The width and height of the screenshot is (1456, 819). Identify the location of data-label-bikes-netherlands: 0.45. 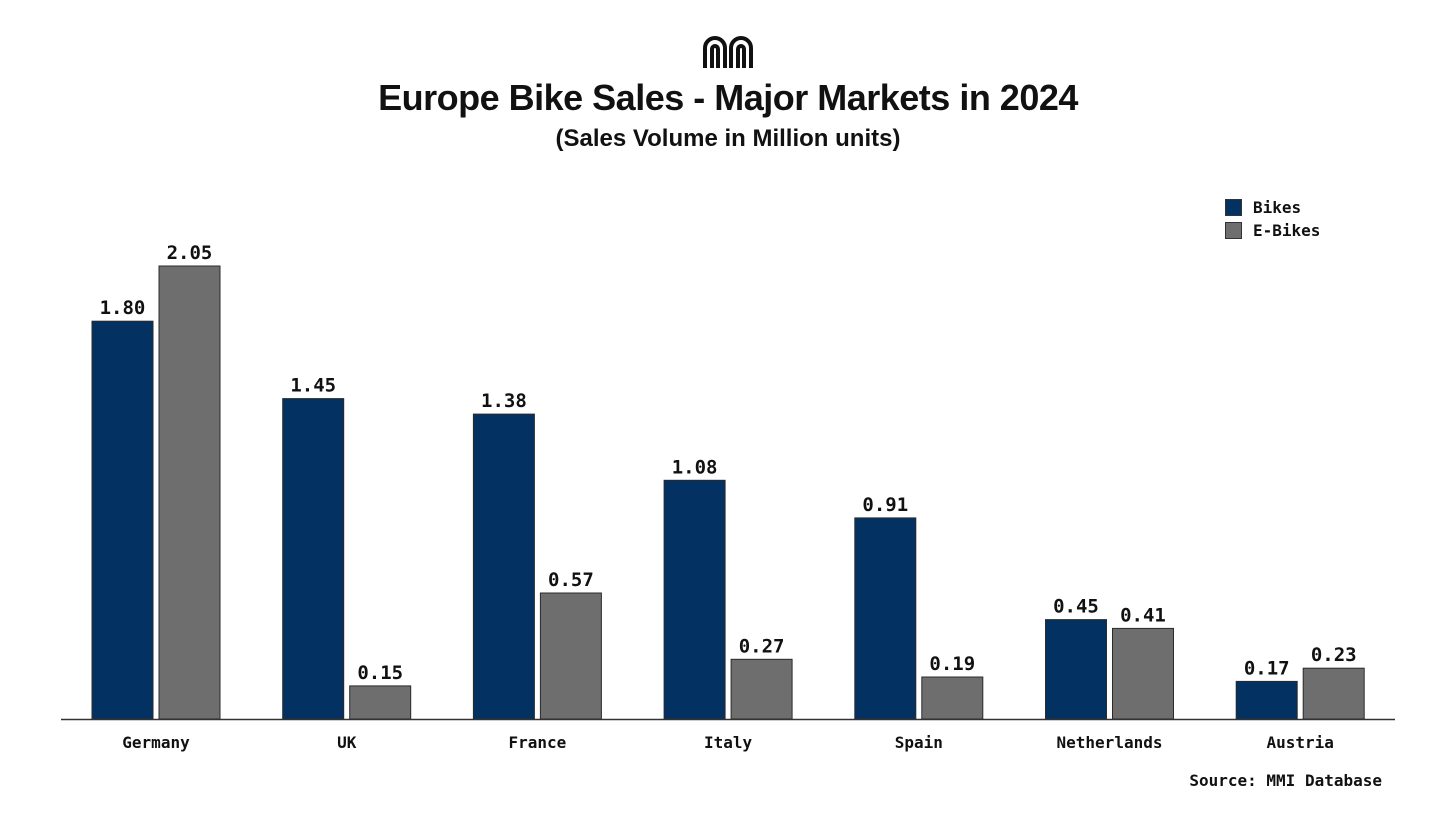
(1076, 607).